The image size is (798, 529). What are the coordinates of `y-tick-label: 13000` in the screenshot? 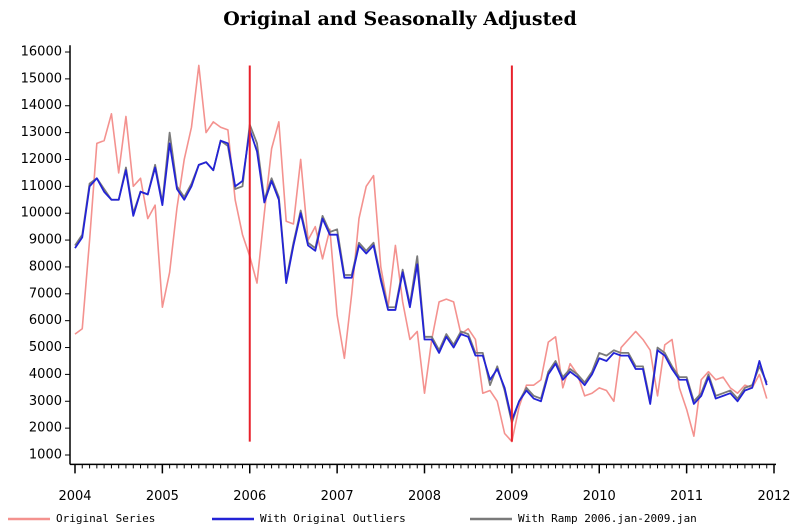 It's located at (41, 132).